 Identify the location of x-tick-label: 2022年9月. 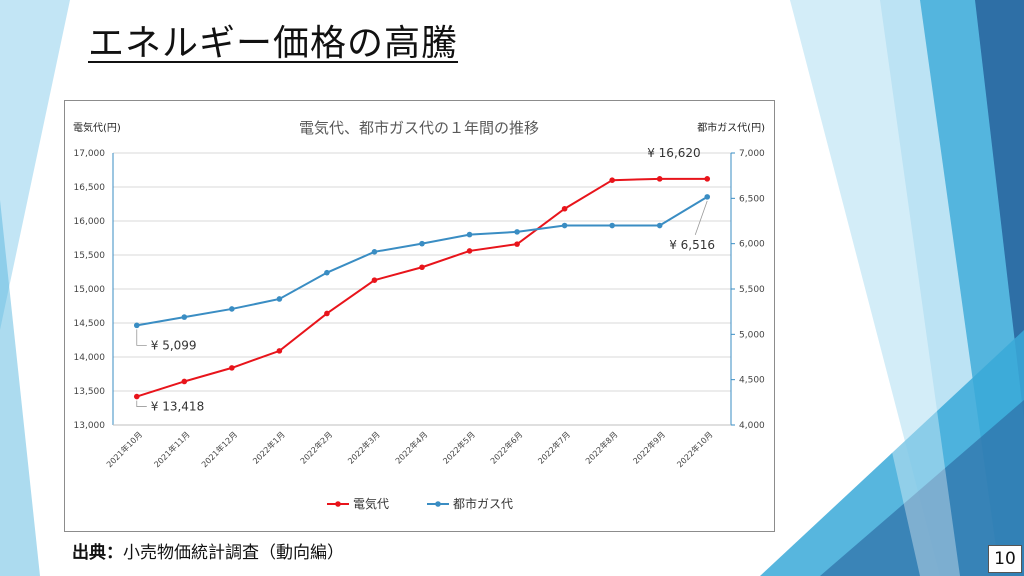
(649, 447).